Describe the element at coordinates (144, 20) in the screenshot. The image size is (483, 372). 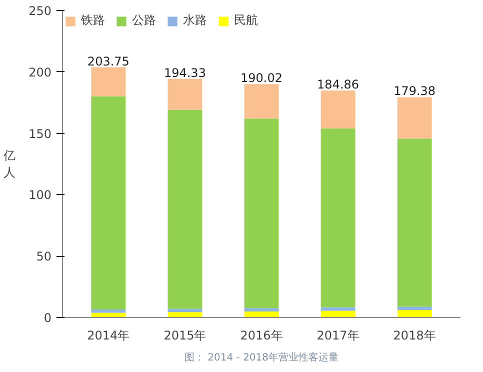
I see `legend-label: 公路` at that location.